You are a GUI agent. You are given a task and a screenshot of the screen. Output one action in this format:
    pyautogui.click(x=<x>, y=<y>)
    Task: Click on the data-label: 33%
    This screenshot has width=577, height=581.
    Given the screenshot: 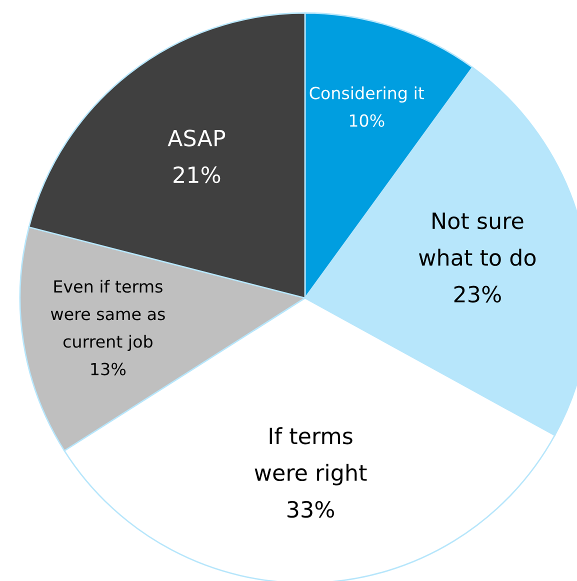 What is the action you would take?
    pyautogui.click(x=311, y=509)
    